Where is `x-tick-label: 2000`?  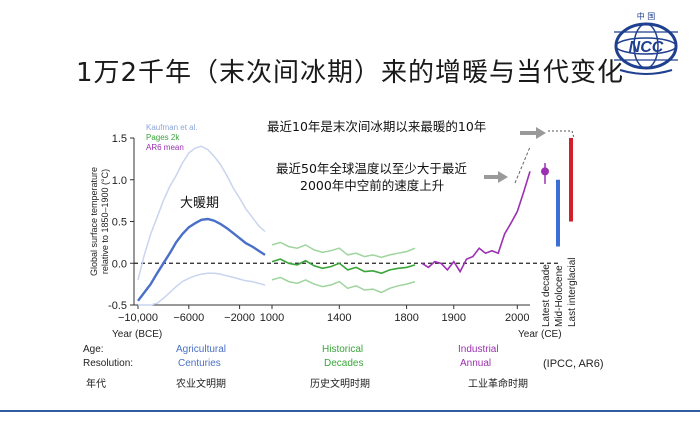 x-tick-label: 2000 is located at coordinates (517, 318).